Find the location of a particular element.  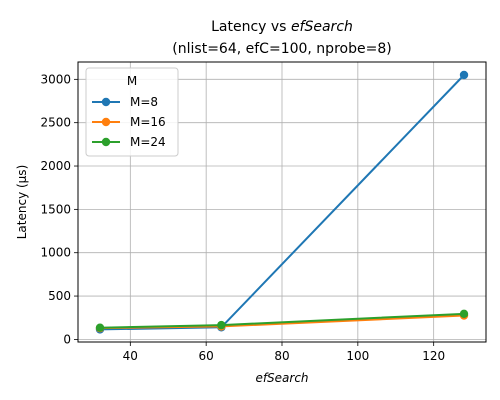

y-tick-label: 1500 is located at coordinates (55, 209).